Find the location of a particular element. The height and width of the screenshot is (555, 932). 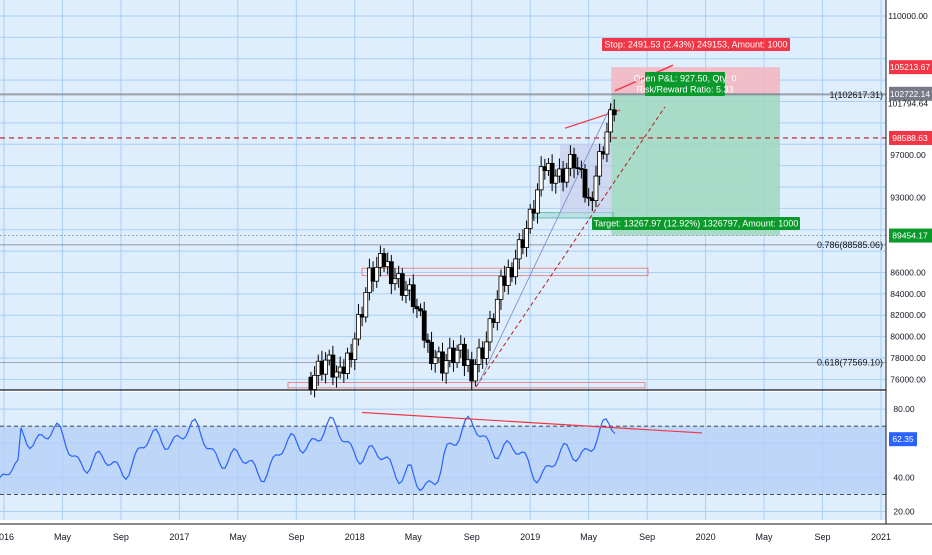

stop-label-background is located at coordinates (696, 44).